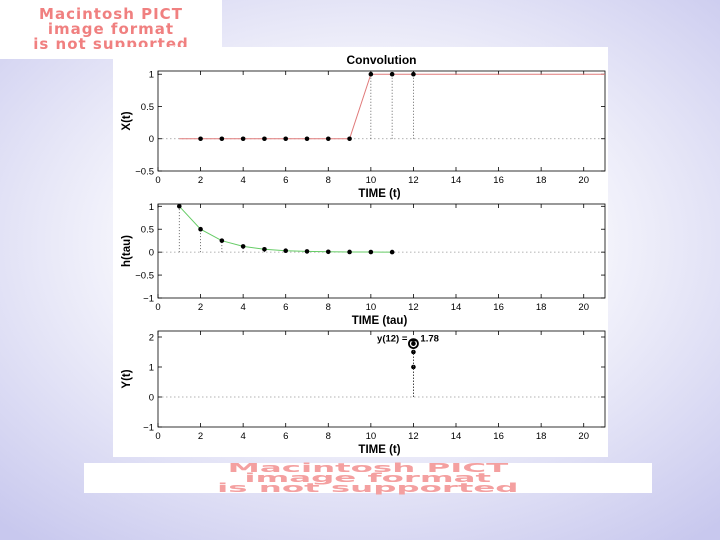  I want to click on x-axis-label: TIME (tau), so click(380, 321).